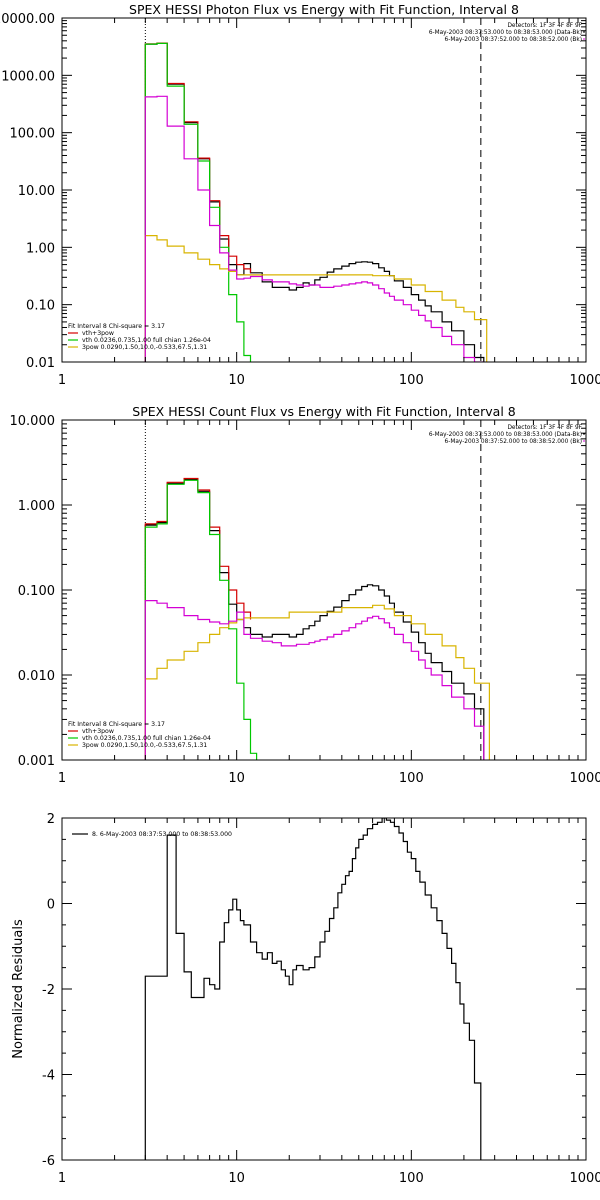 The height and width of the screenshot is (1200, 600). Describe the element at coordinates (48, 1161) in the screenshot. I see `y-tick-label: -6` at that location.